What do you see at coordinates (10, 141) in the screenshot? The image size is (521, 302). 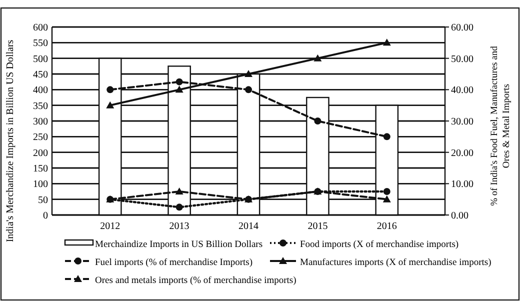 I see `y-axis-title: India's Merchandize Imports in Billion US Dollars` at bounding box center [10, 141].